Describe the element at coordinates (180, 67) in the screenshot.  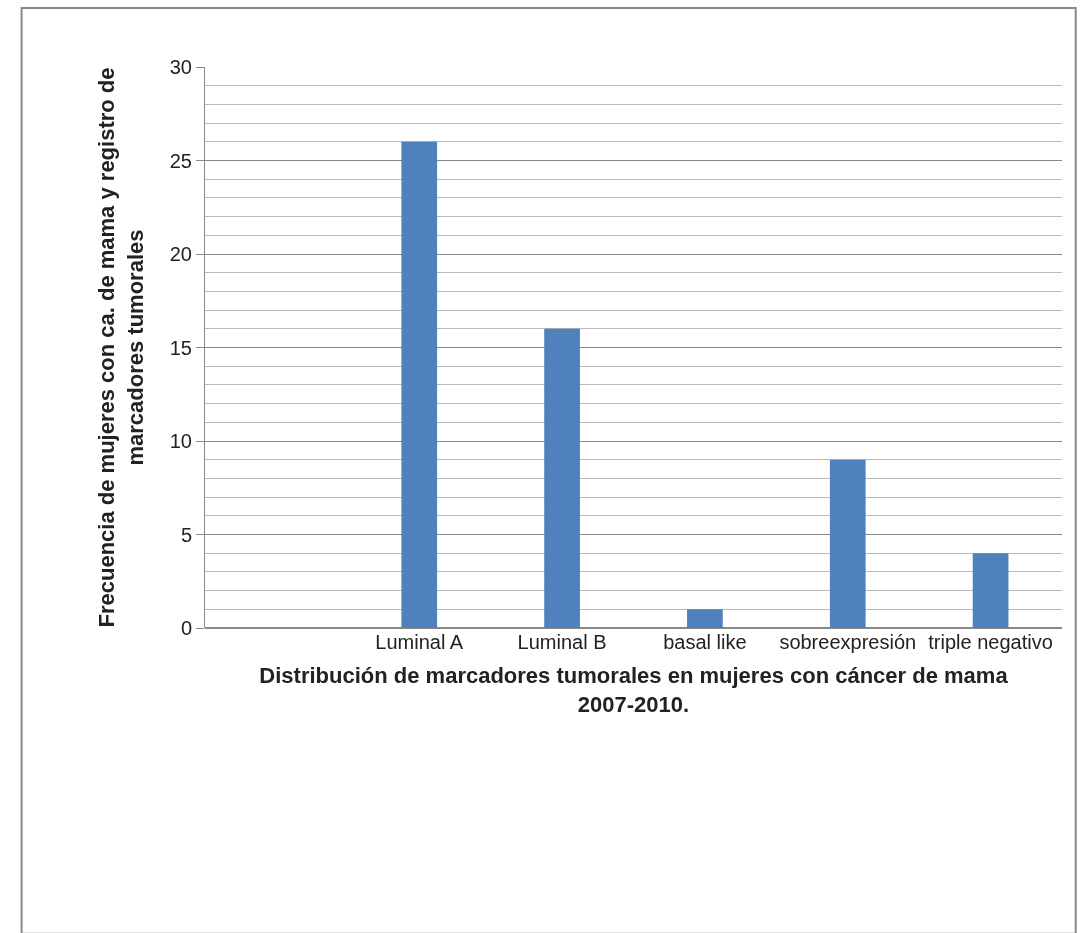
I see `y-tick-label: 30` at that location.